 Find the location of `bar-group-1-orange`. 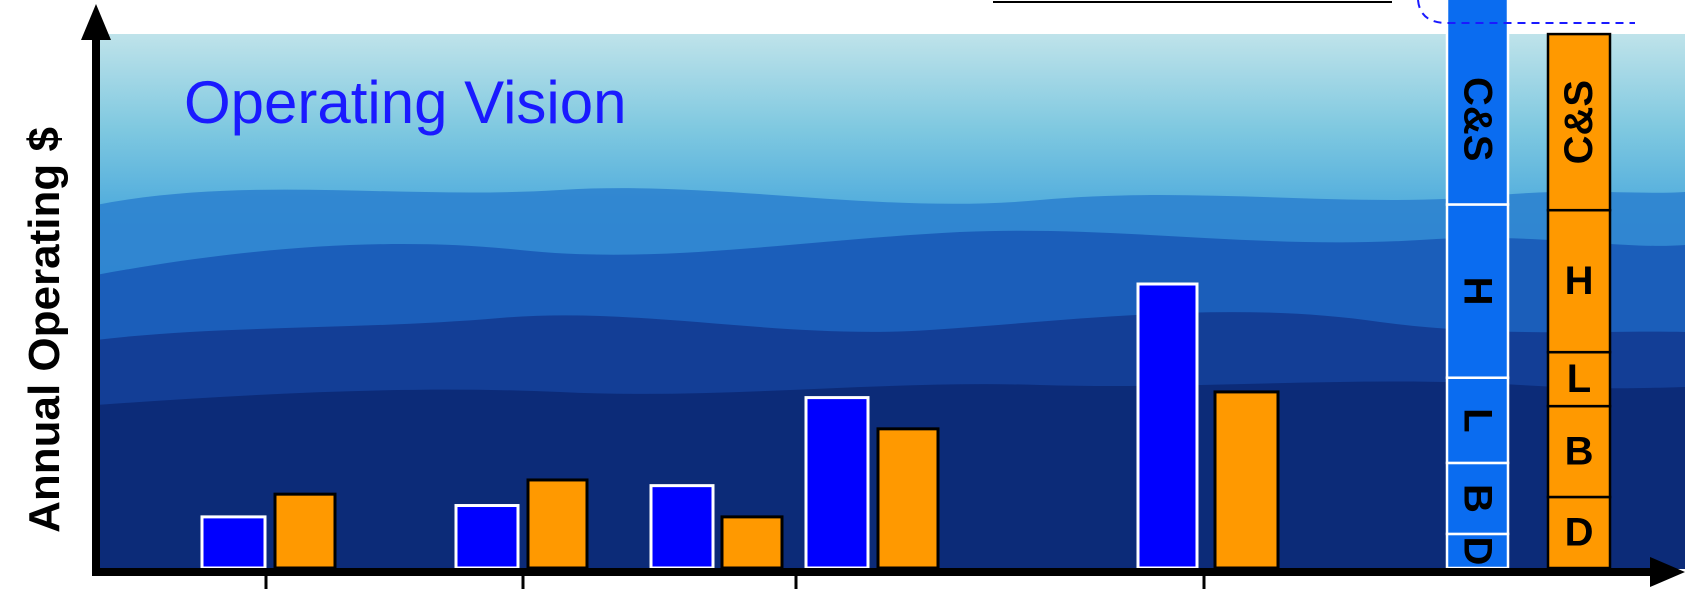

bar-group-1-orange is located at coordinates (305, 531).